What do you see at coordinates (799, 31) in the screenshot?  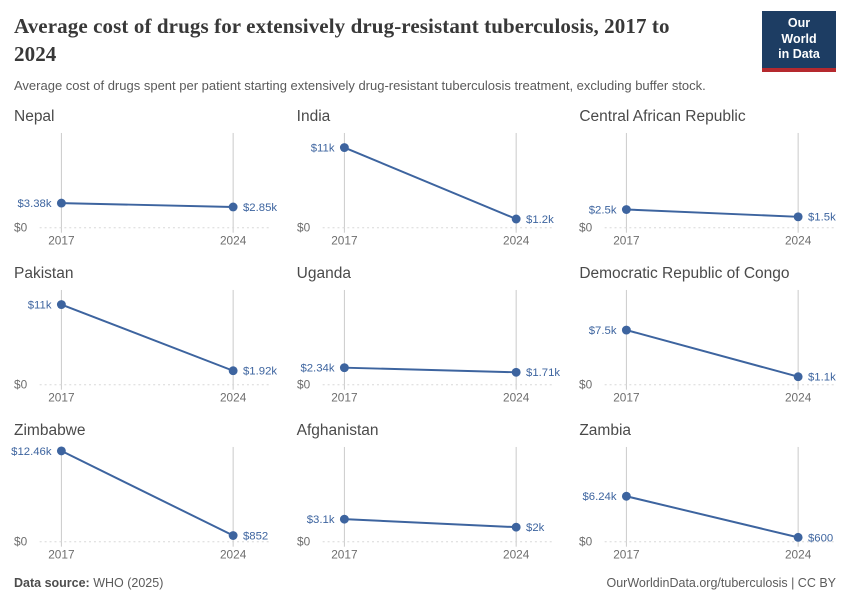 I see `owid-logo-line1: Our World` at bounding box center [799, 31].